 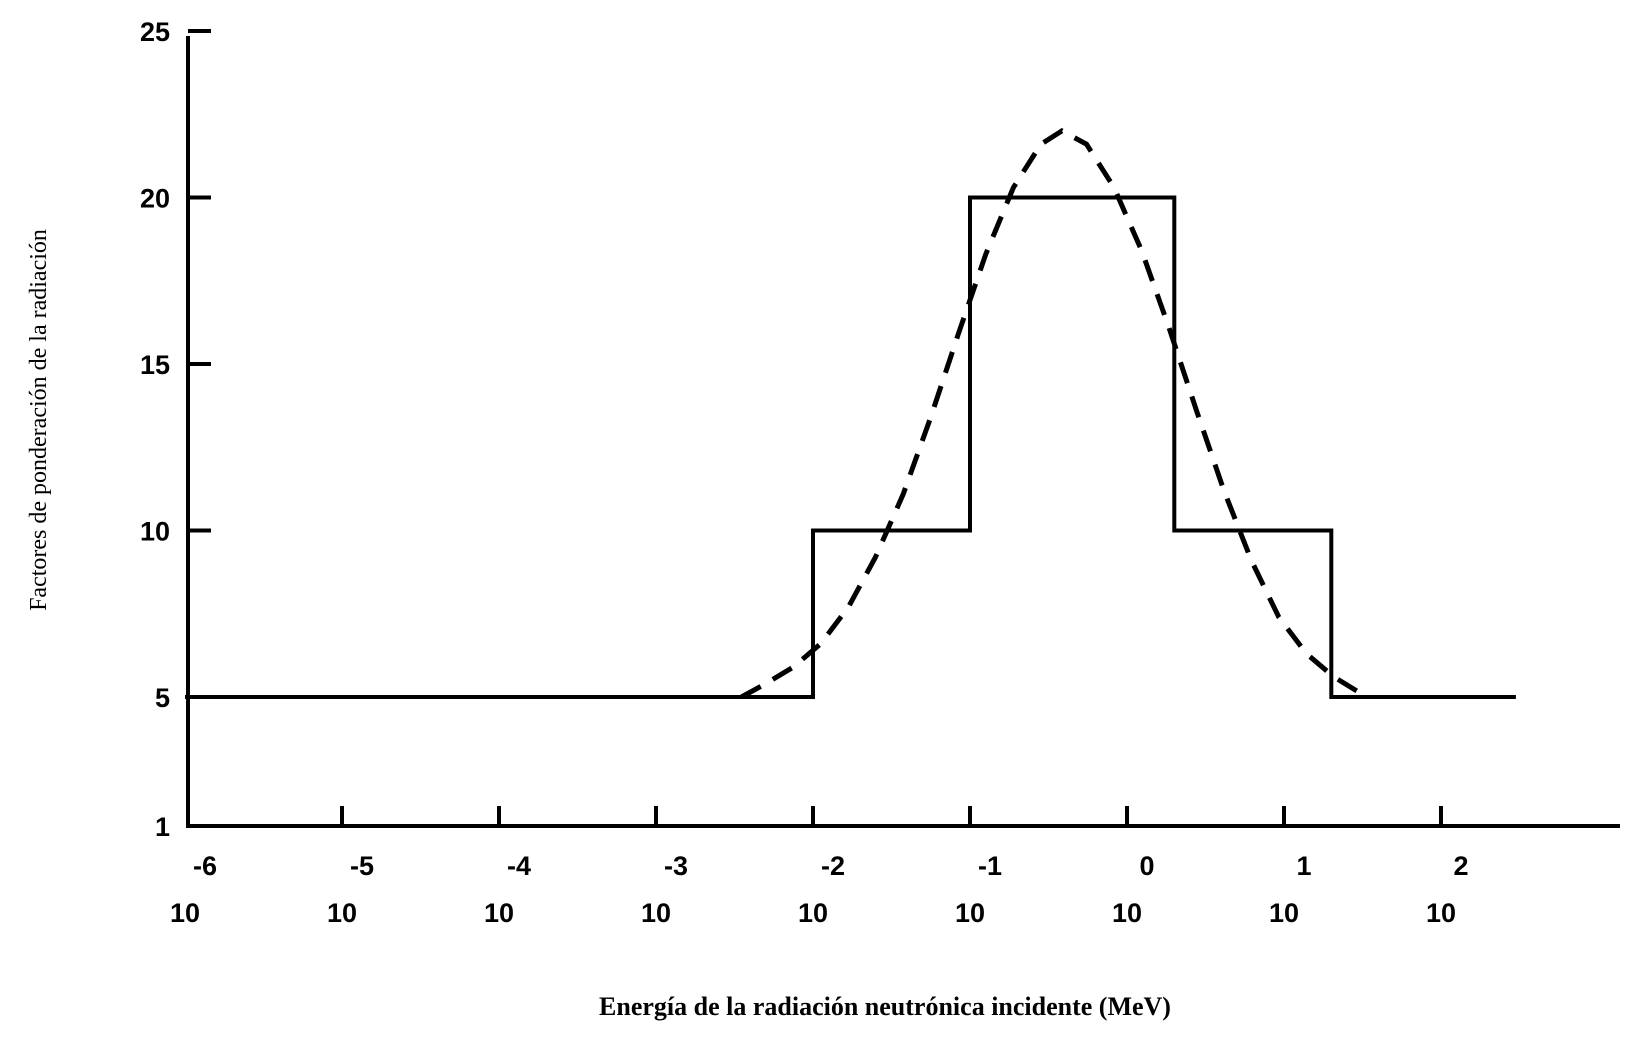 What do you see at coordinates (39, 420) in the screenshot?
I see `y-axis-title: Factores de ponderación de la radiación` at bounding box center [39, 420].